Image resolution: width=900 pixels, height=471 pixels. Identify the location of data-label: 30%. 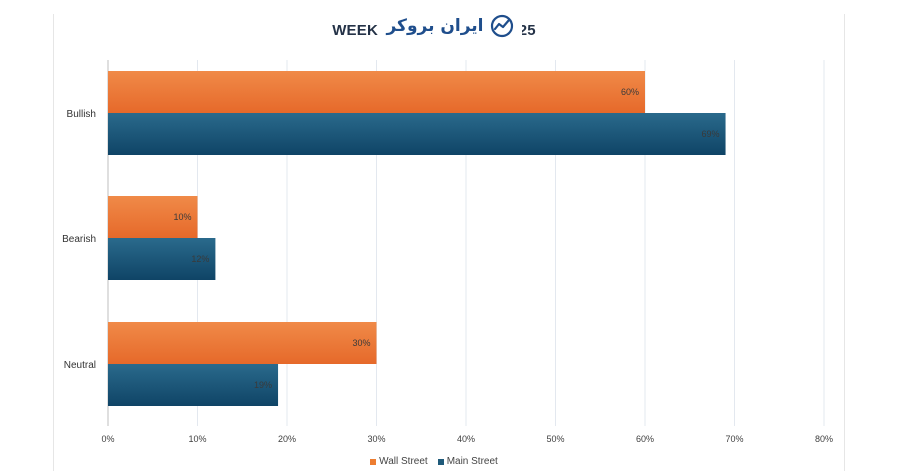
(361, 343).